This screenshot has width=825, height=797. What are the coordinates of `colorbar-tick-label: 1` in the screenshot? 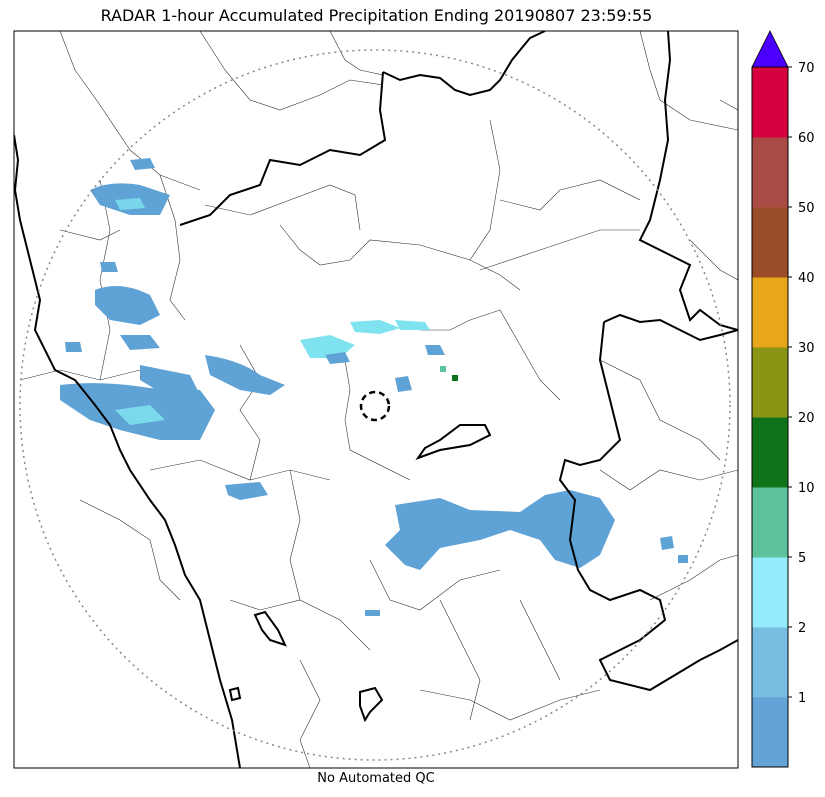 It's located at (802, 698).